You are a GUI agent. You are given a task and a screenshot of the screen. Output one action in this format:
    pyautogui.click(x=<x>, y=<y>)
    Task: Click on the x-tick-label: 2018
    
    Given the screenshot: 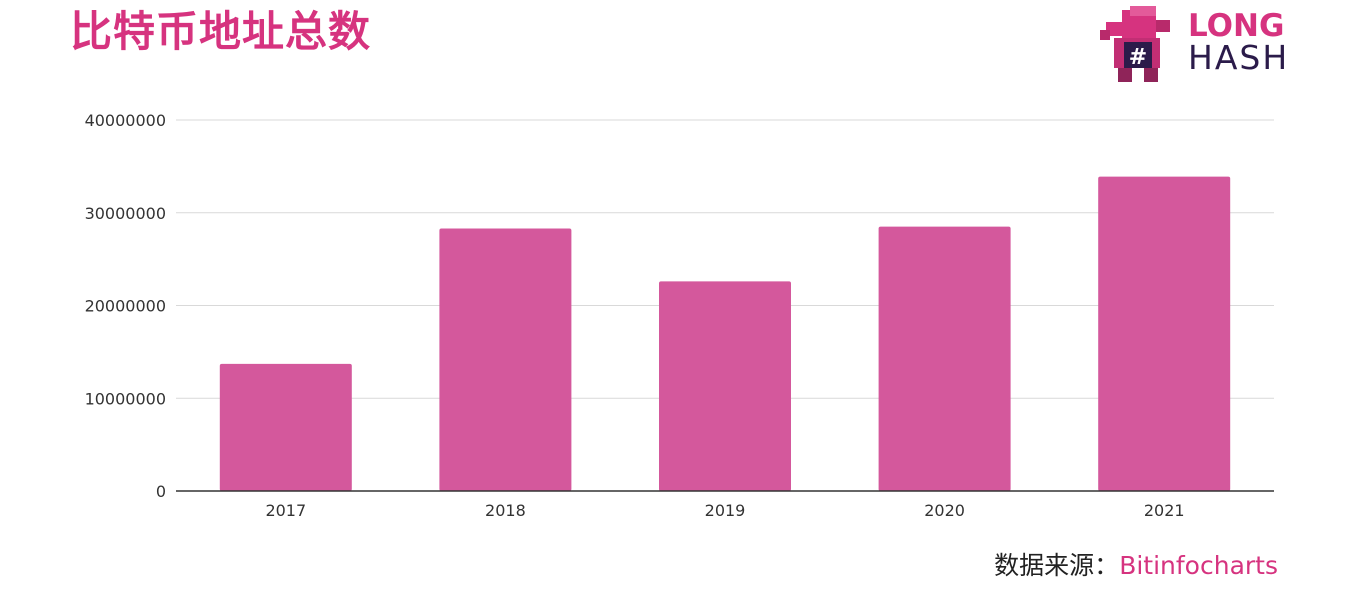 What is the action you would take?
    pyautogui.click(x=505, y=510)
    